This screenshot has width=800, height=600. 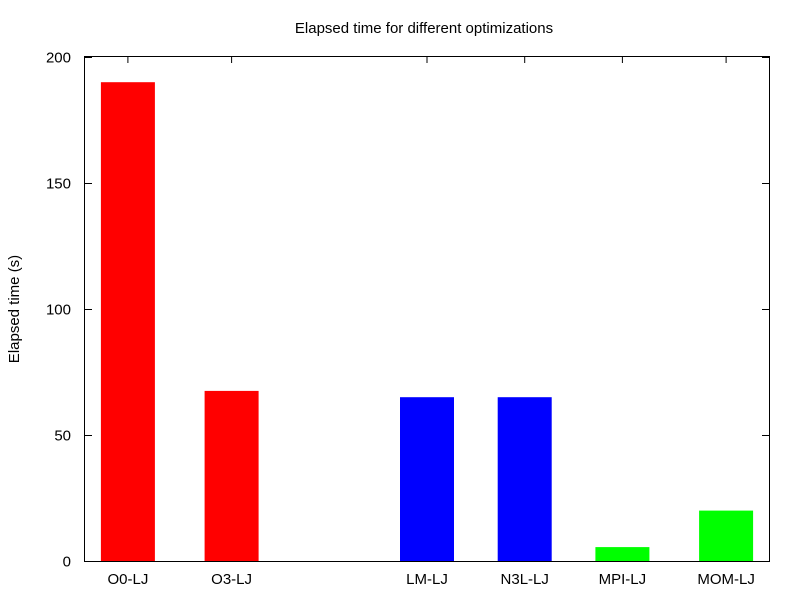 I want to click on y-tick-label: 200, so click(x=58, y=58).